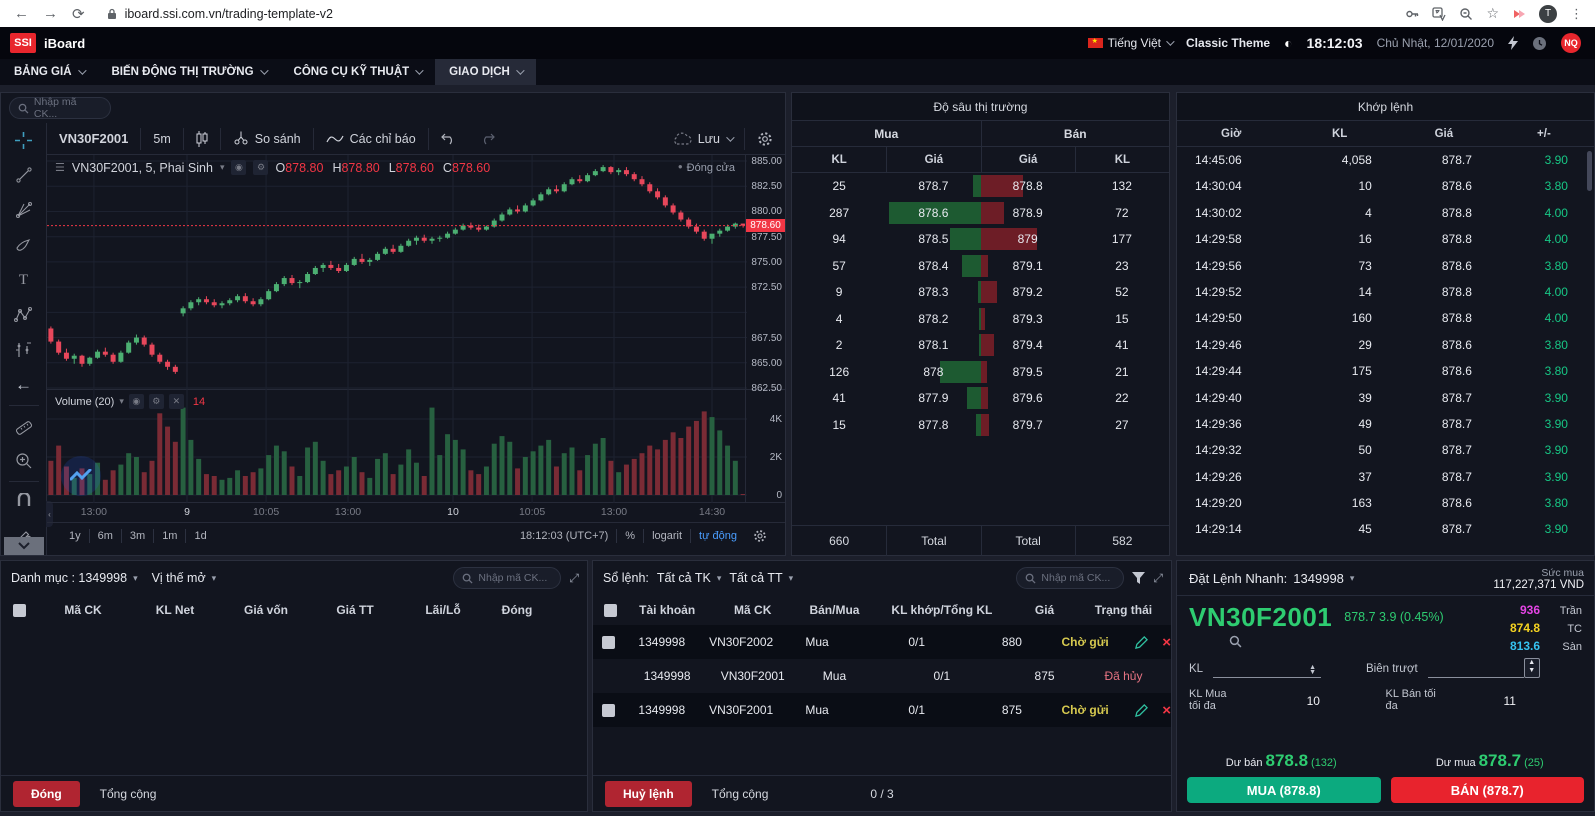 This screenshot has width=1595, height=816. What do you see at coordinates (24, 426) in the screenshot?
I see `measure-tool-icon` at bounding box center [24, 426].